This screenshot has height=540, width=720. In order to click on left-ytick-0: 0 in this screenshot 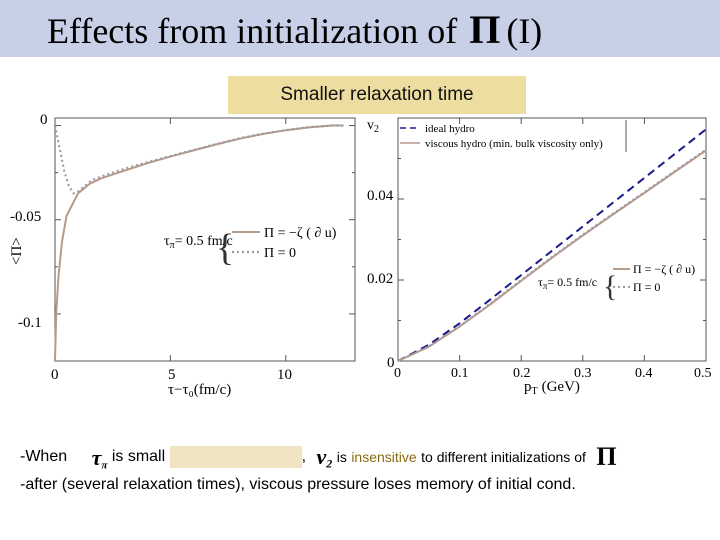, I will do `click(44, 120)`.